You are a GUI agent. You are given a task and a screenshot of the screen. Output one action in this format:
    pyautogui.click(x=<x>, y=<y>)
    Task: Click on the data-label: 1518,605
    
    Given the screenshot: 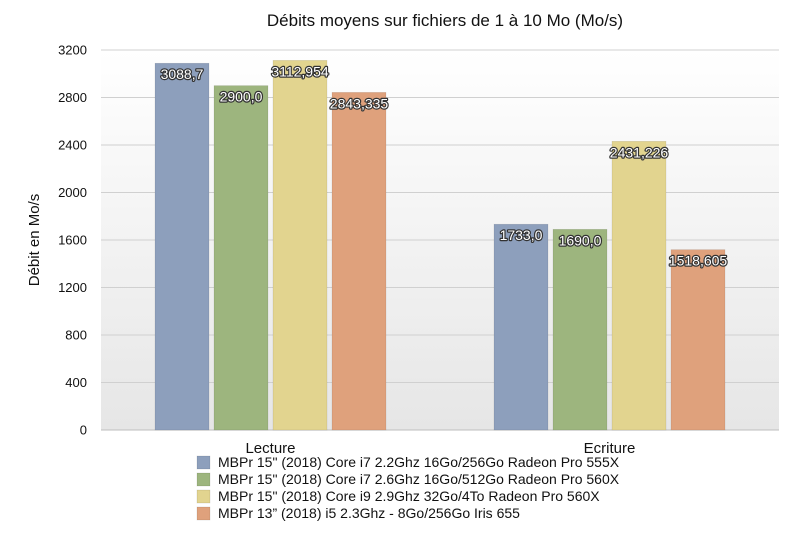 What is the action you would take?
    pyautogui.click(x=698, y=261)
    